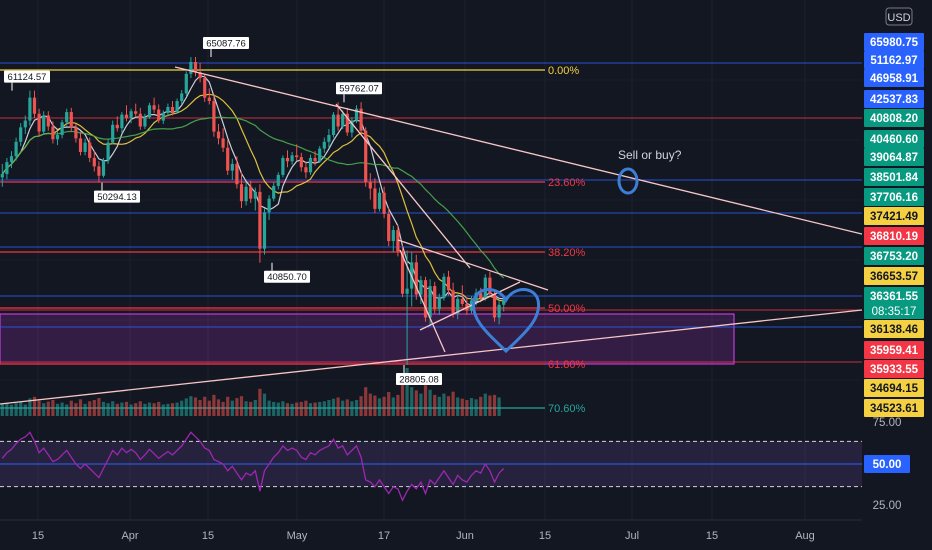 The width and height of the screenshot is (932, 550). Describe the element at coordinates (384, 536) in the screenshot. I see `x-tick-label: 17` at that location.